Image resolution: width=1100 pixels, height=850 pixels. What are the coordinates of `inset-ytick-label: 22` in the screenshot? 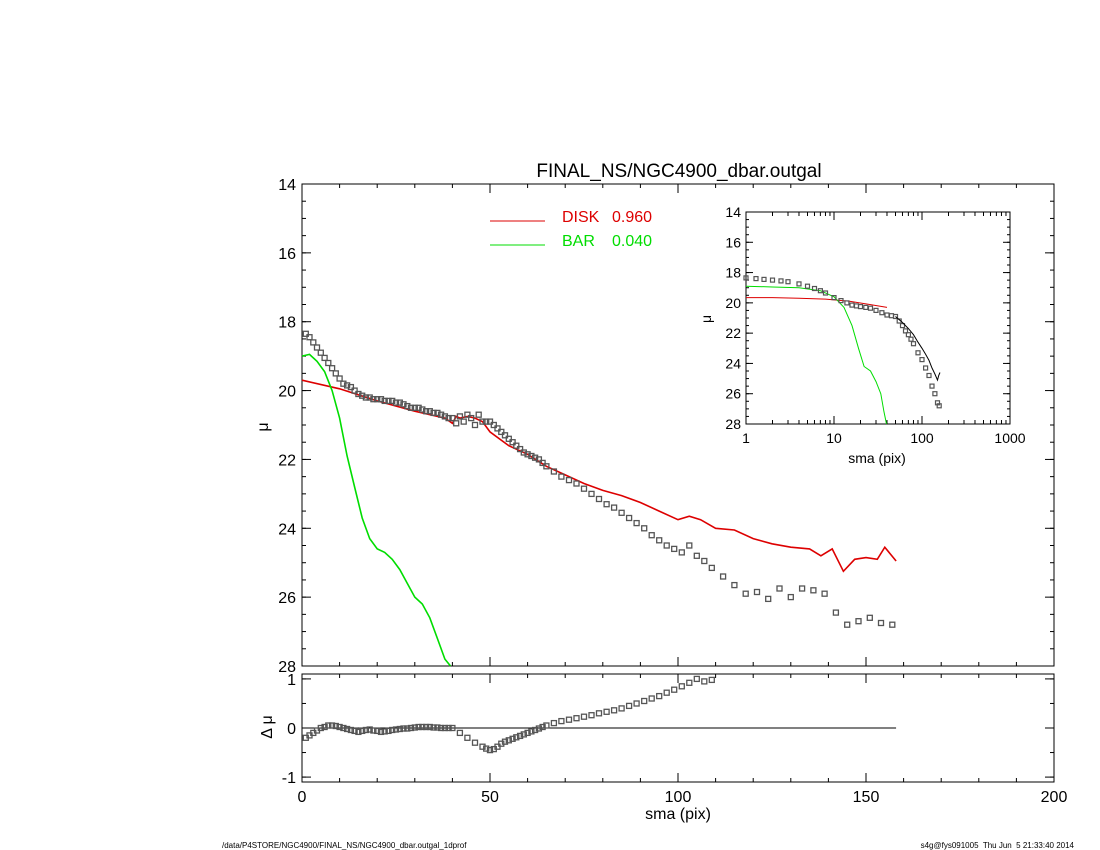 It's located at (733, 333).